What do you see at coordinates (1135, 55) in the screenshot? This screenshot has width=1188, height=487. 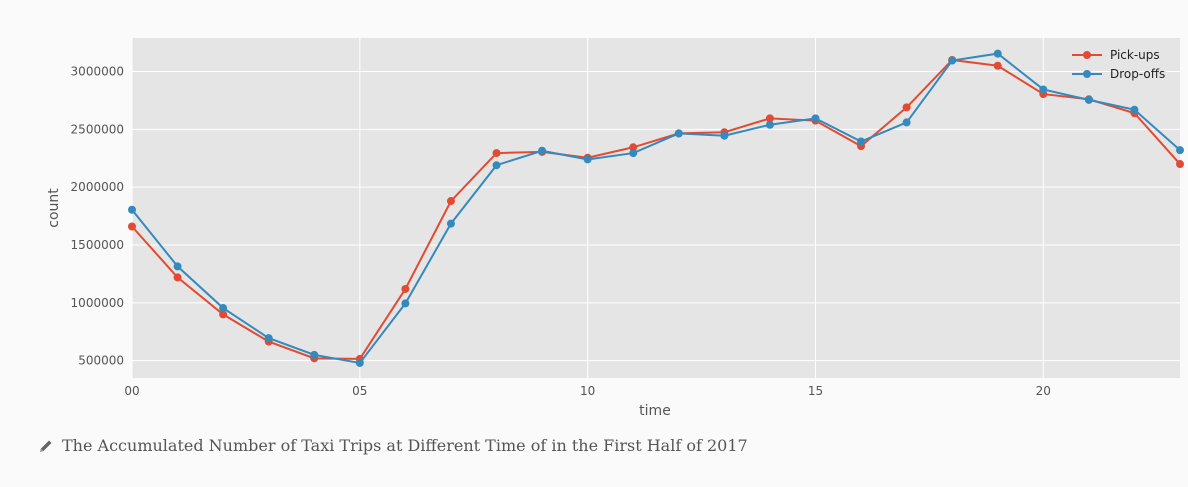 I see `legend-label: Pick-ups` at bounding box center [1135, 55].